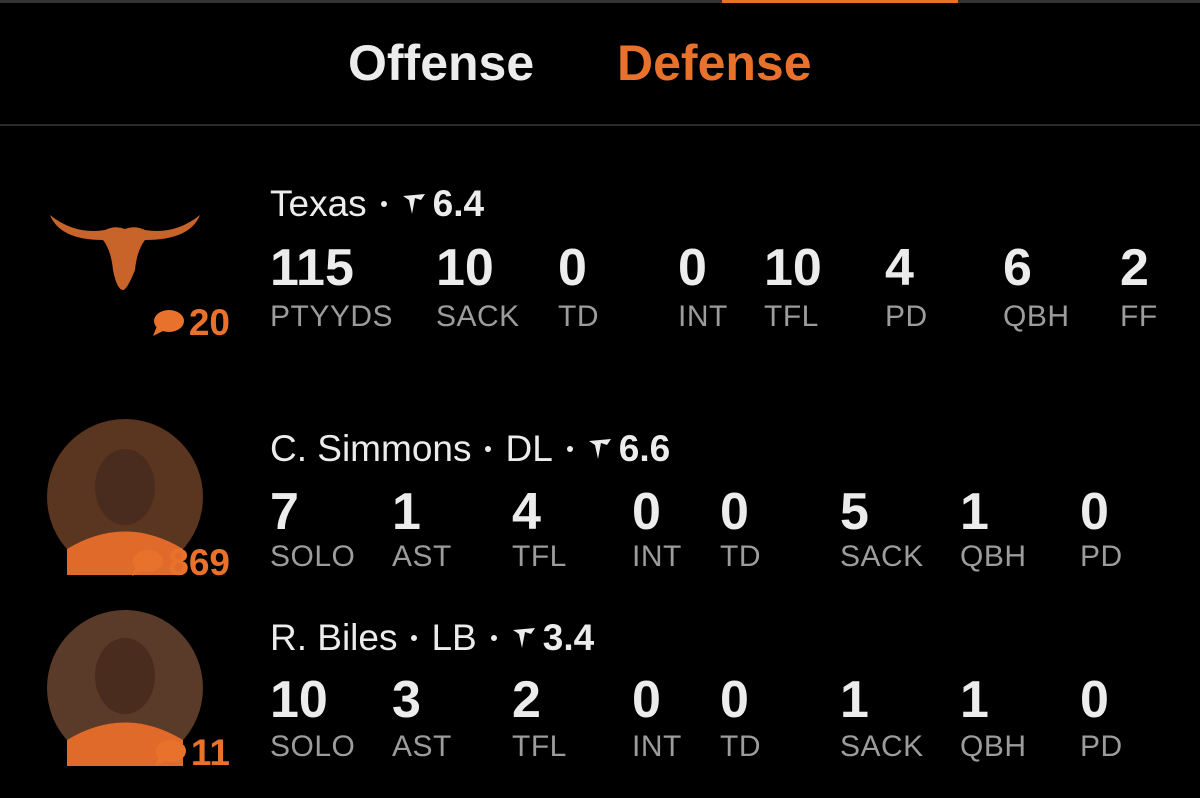 Image resolution: width=1200 pixels, height=798 pixels. What do you see at coordinates (332, 316) in the screenshot?
I see `stat-label: PTYYDS` at bounding box center [332, 316].